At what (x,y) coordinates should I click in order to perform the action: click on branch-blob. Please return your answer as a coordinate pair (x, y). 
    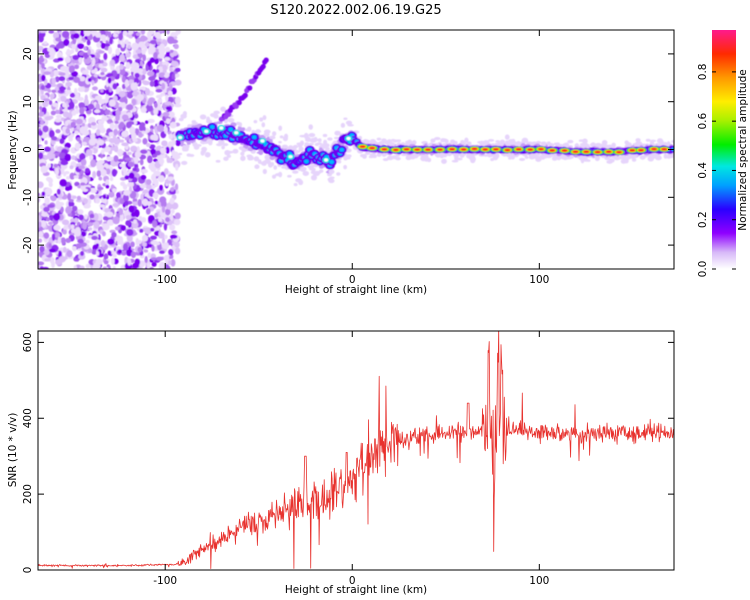
    Looking at the image, I should click on (239, 103).